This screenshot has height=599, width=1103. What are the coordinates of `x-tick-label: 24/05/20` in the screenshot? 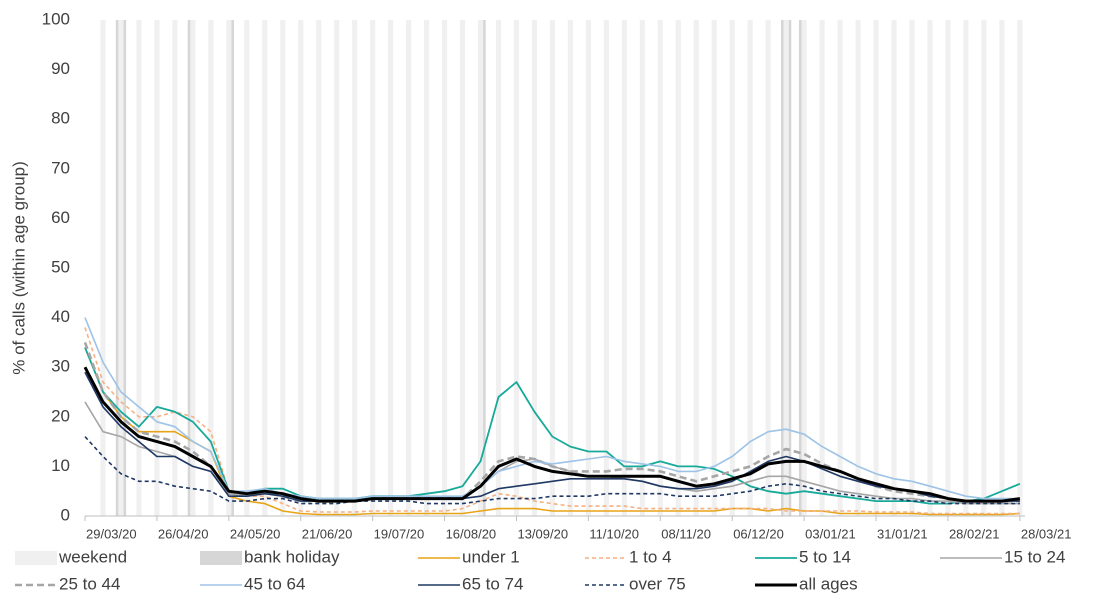 It's located at (255, 533).